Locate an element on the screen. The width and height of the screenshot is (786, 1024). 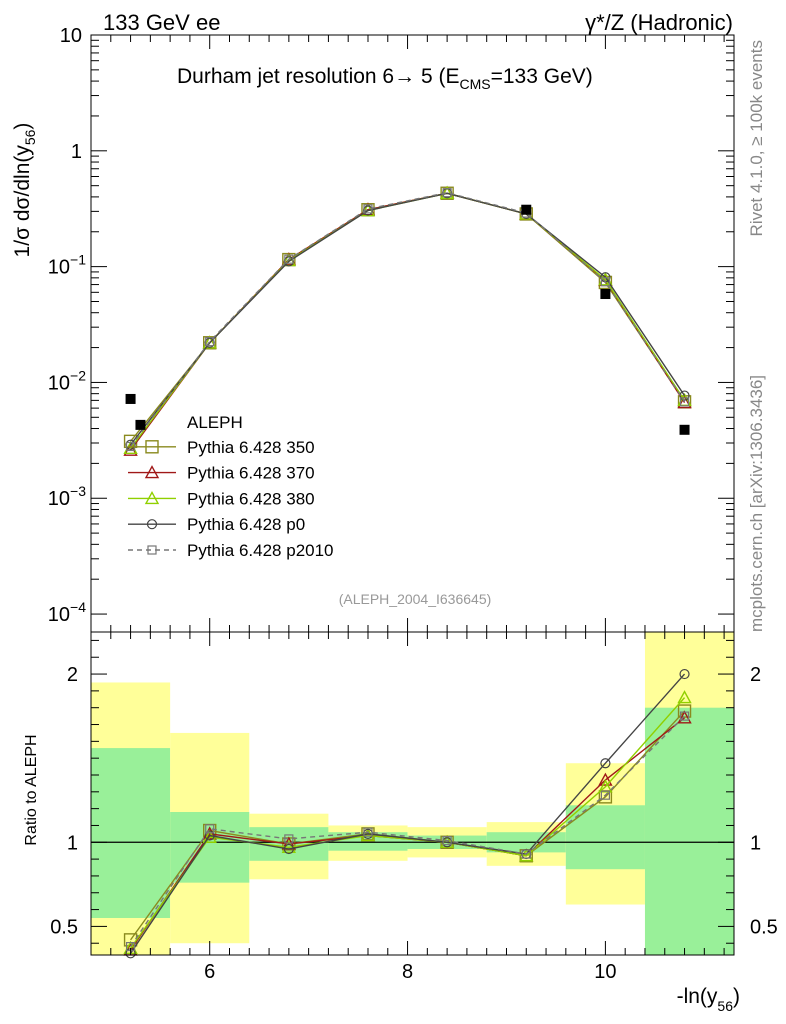
legend-marker-p380 is located at coordinates (152, 497).